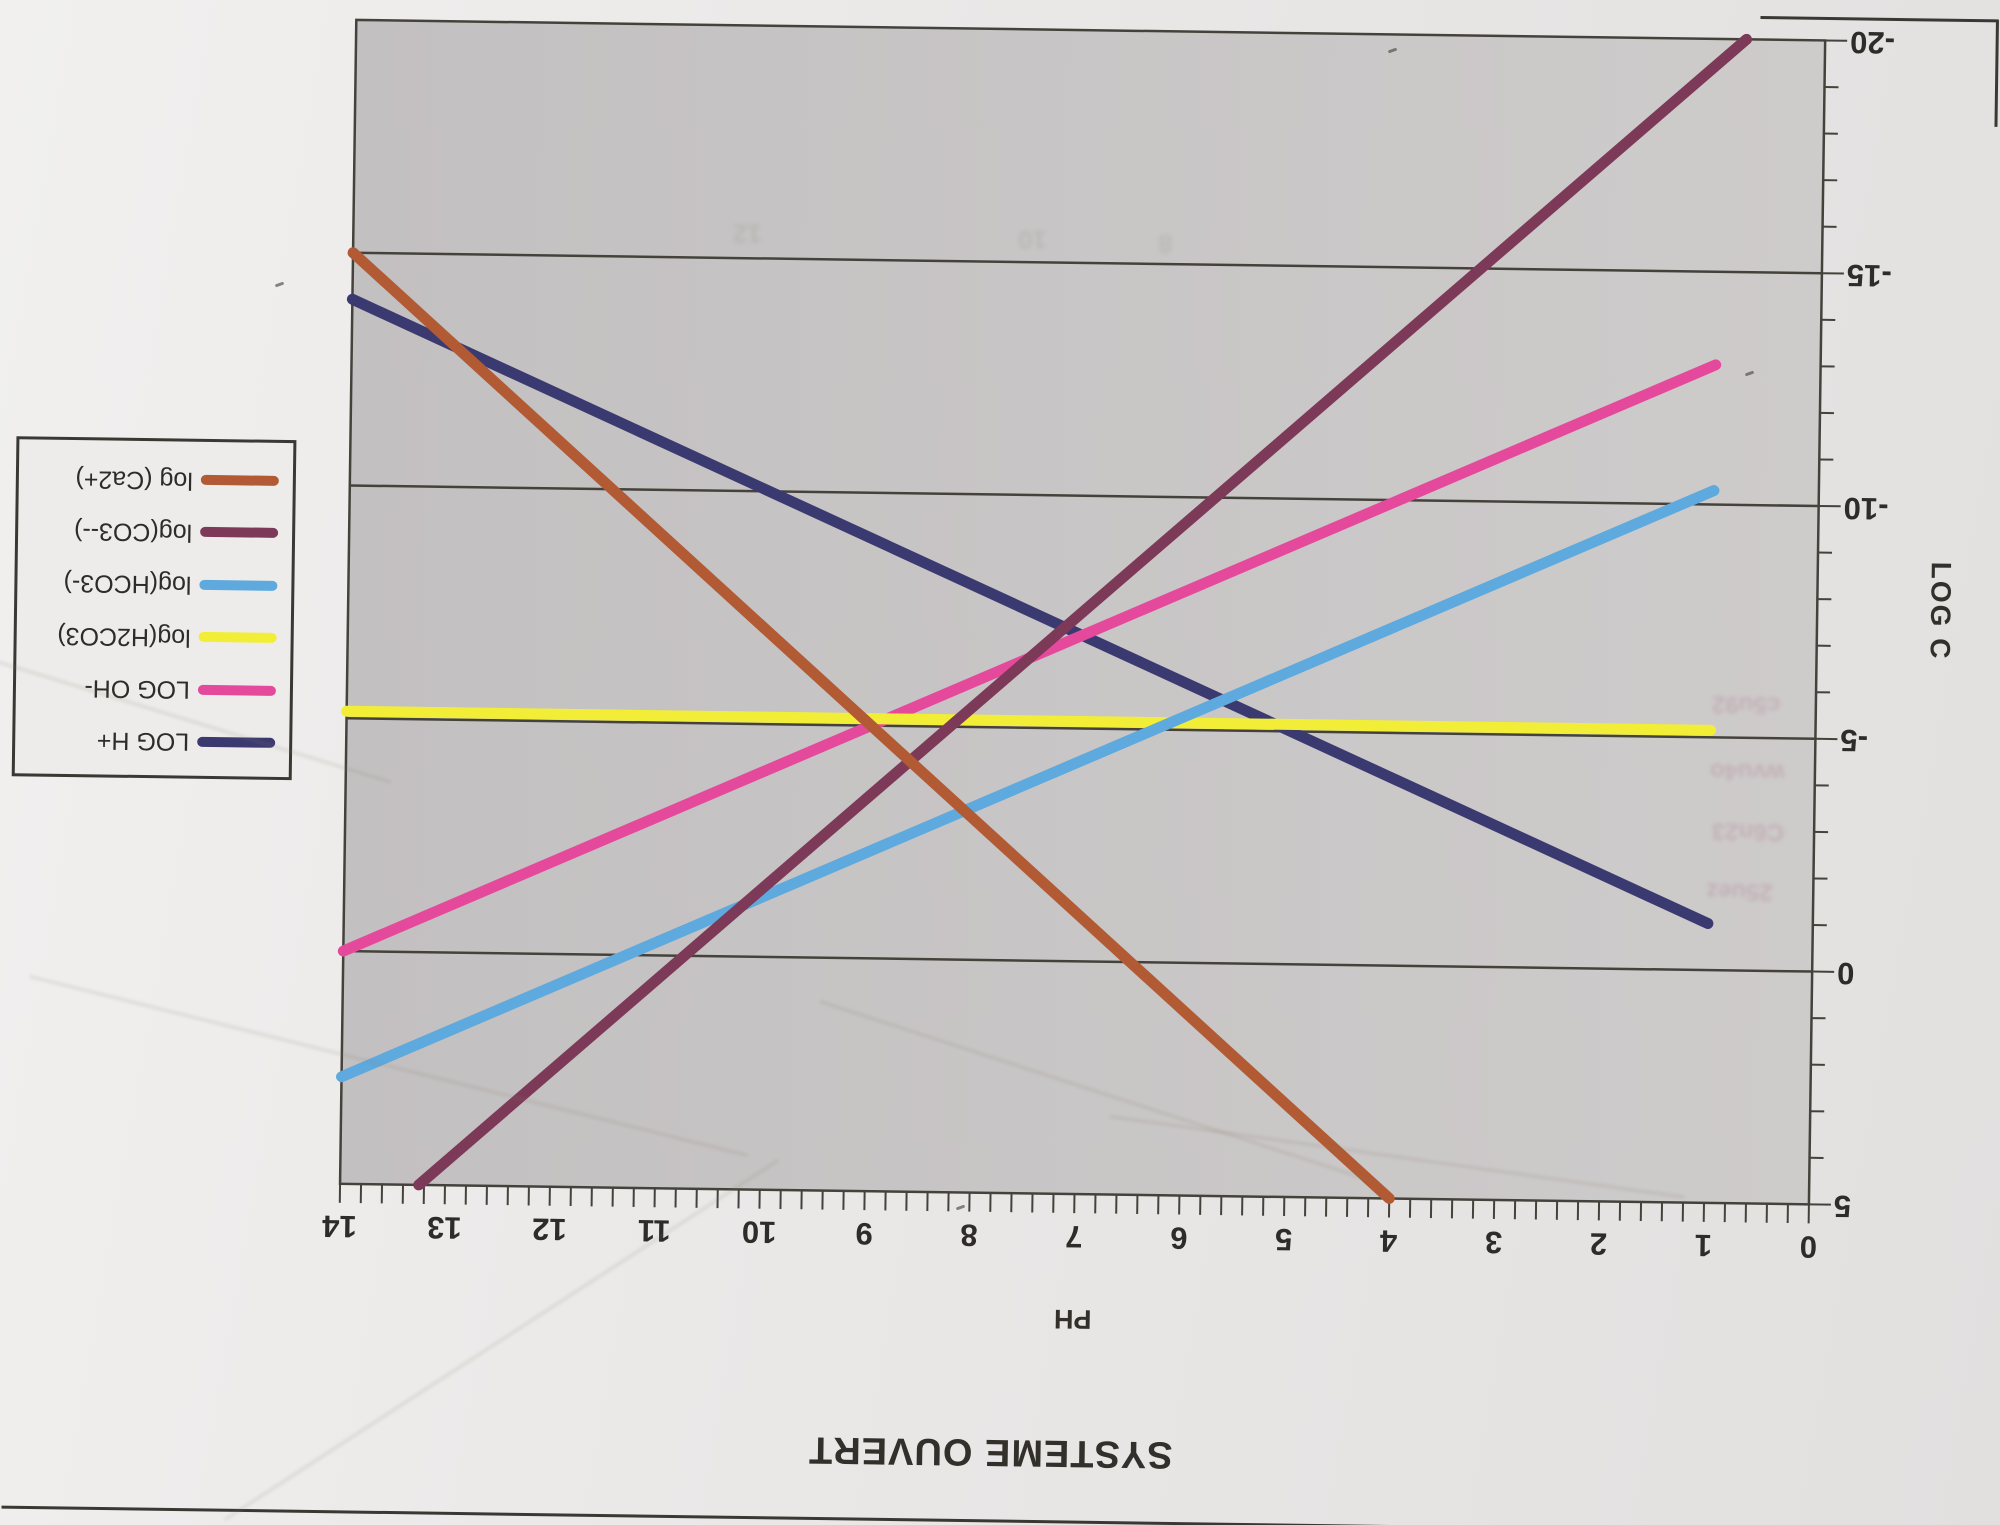  I want to click on legend-label: log(H2CO3), so click(124, 636).